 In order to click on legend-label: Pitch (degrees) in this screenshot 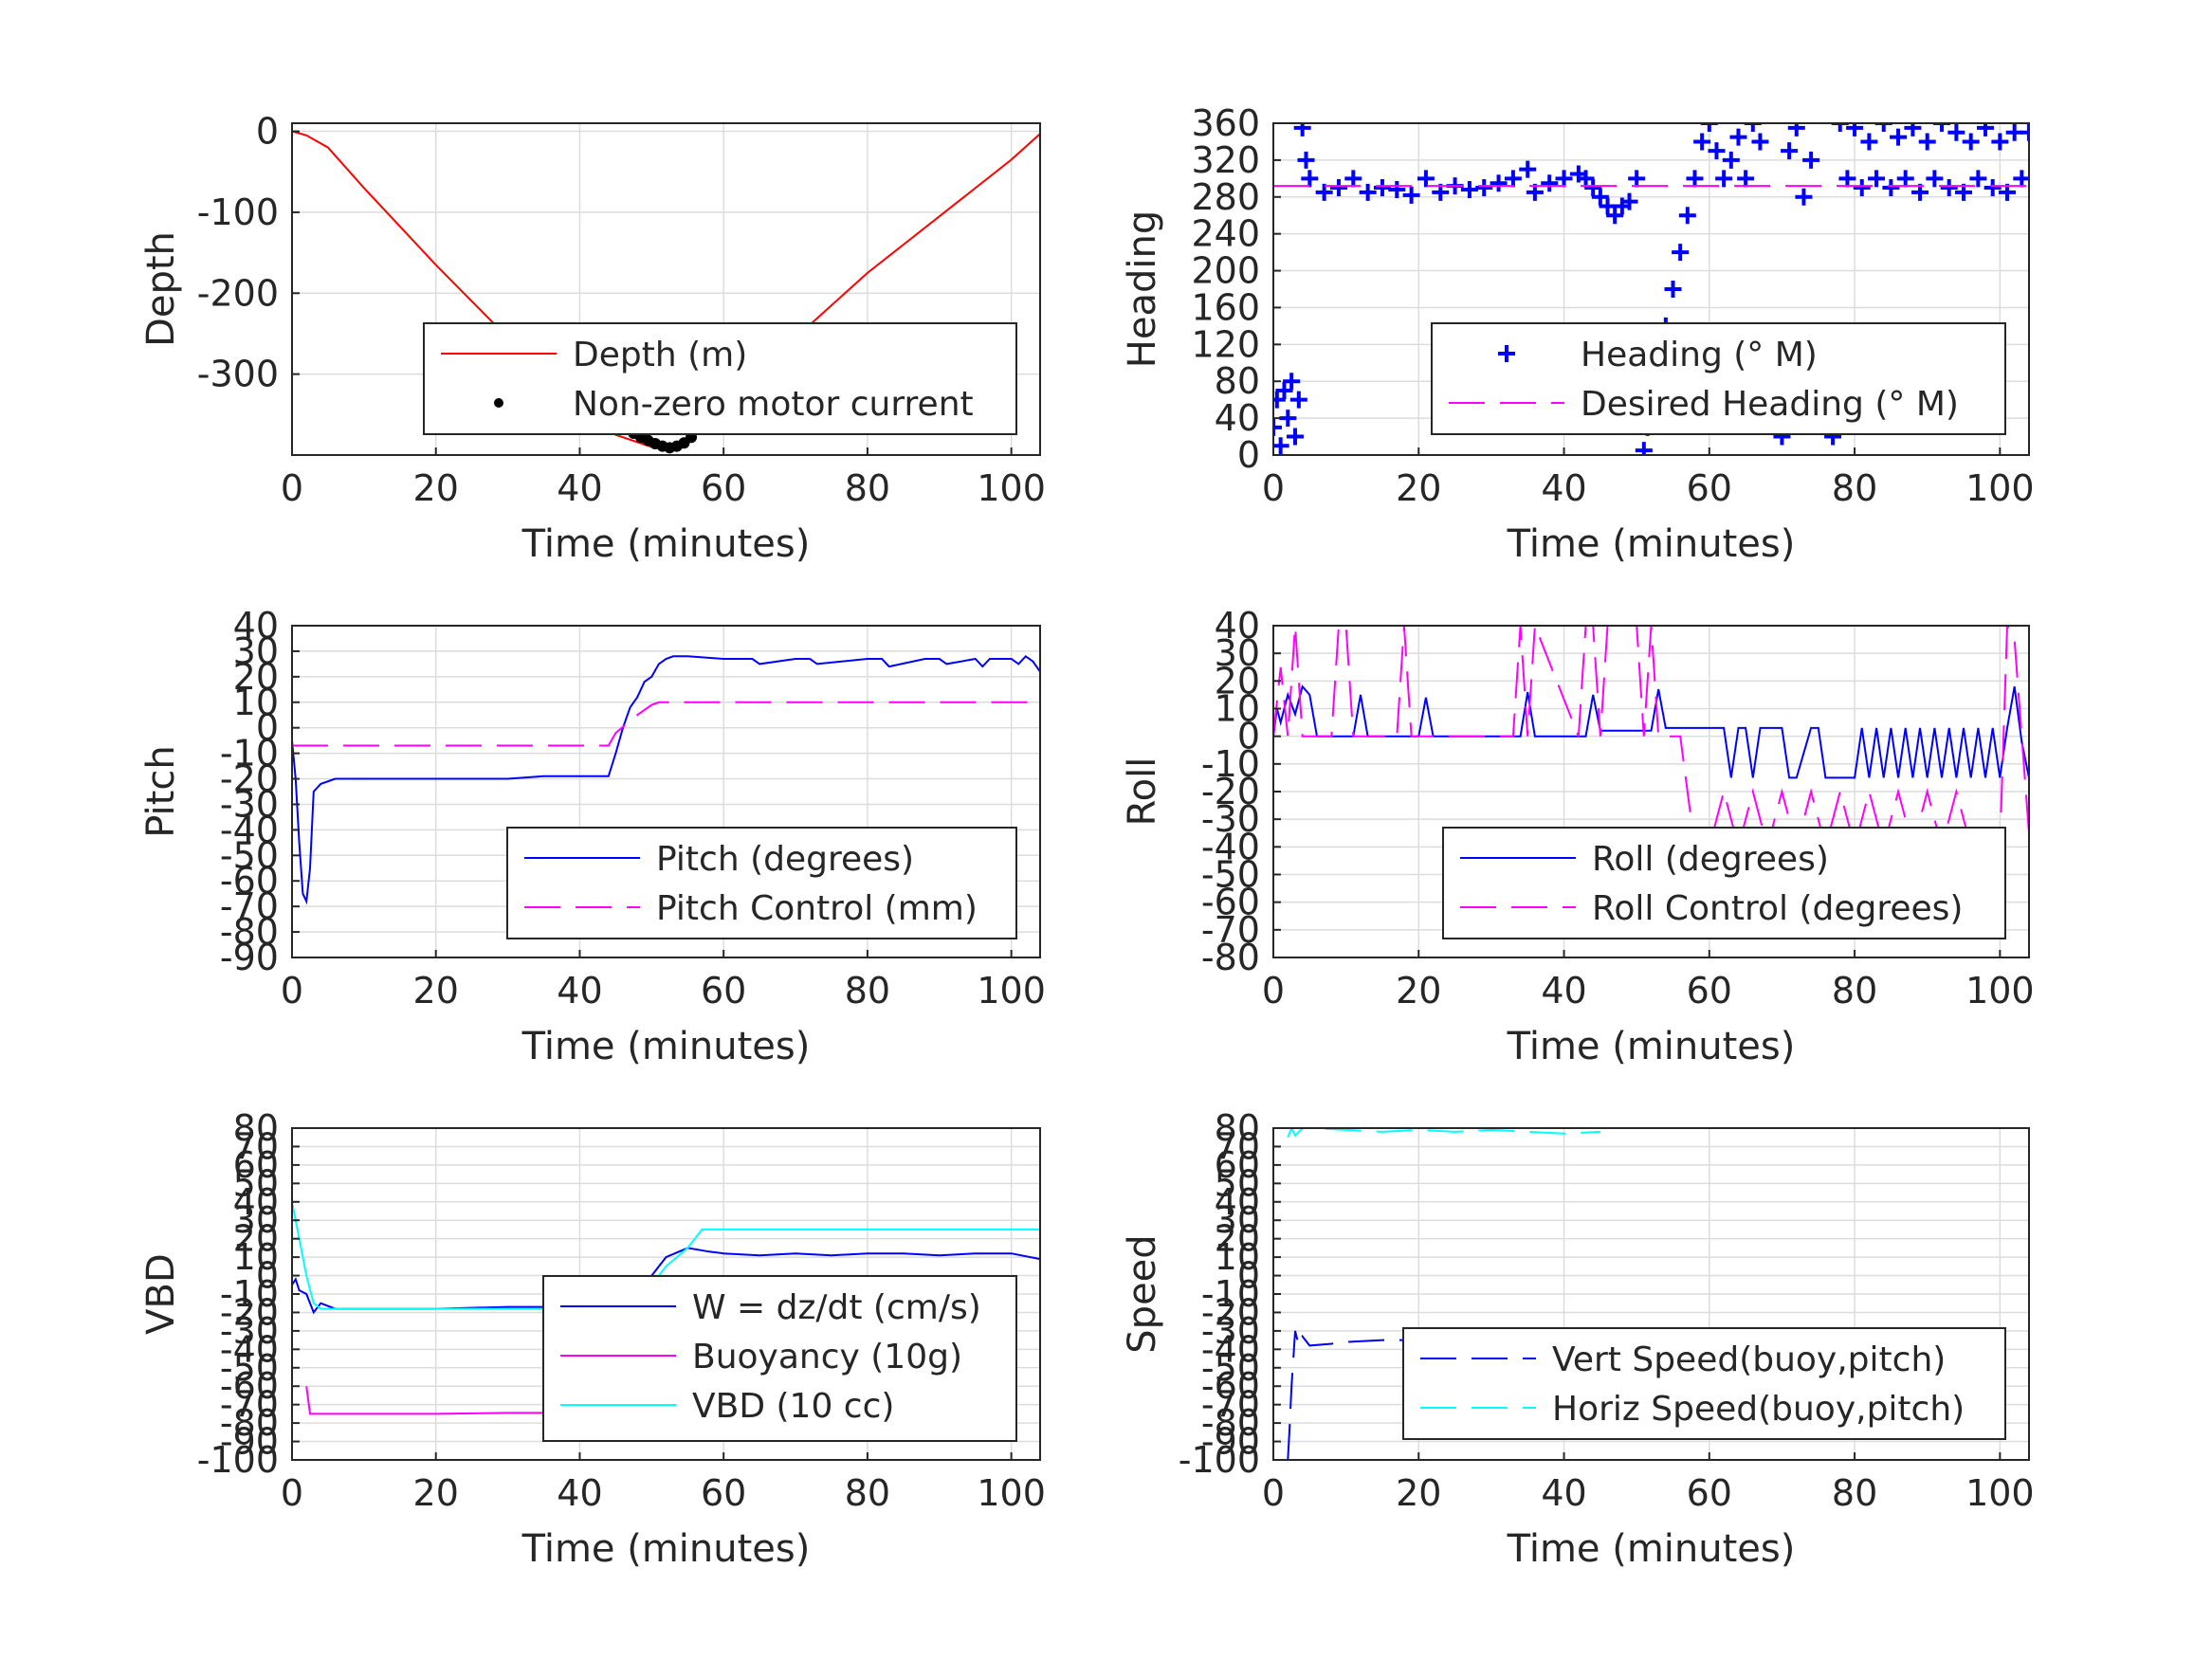, I will do `click(785, 859)`.